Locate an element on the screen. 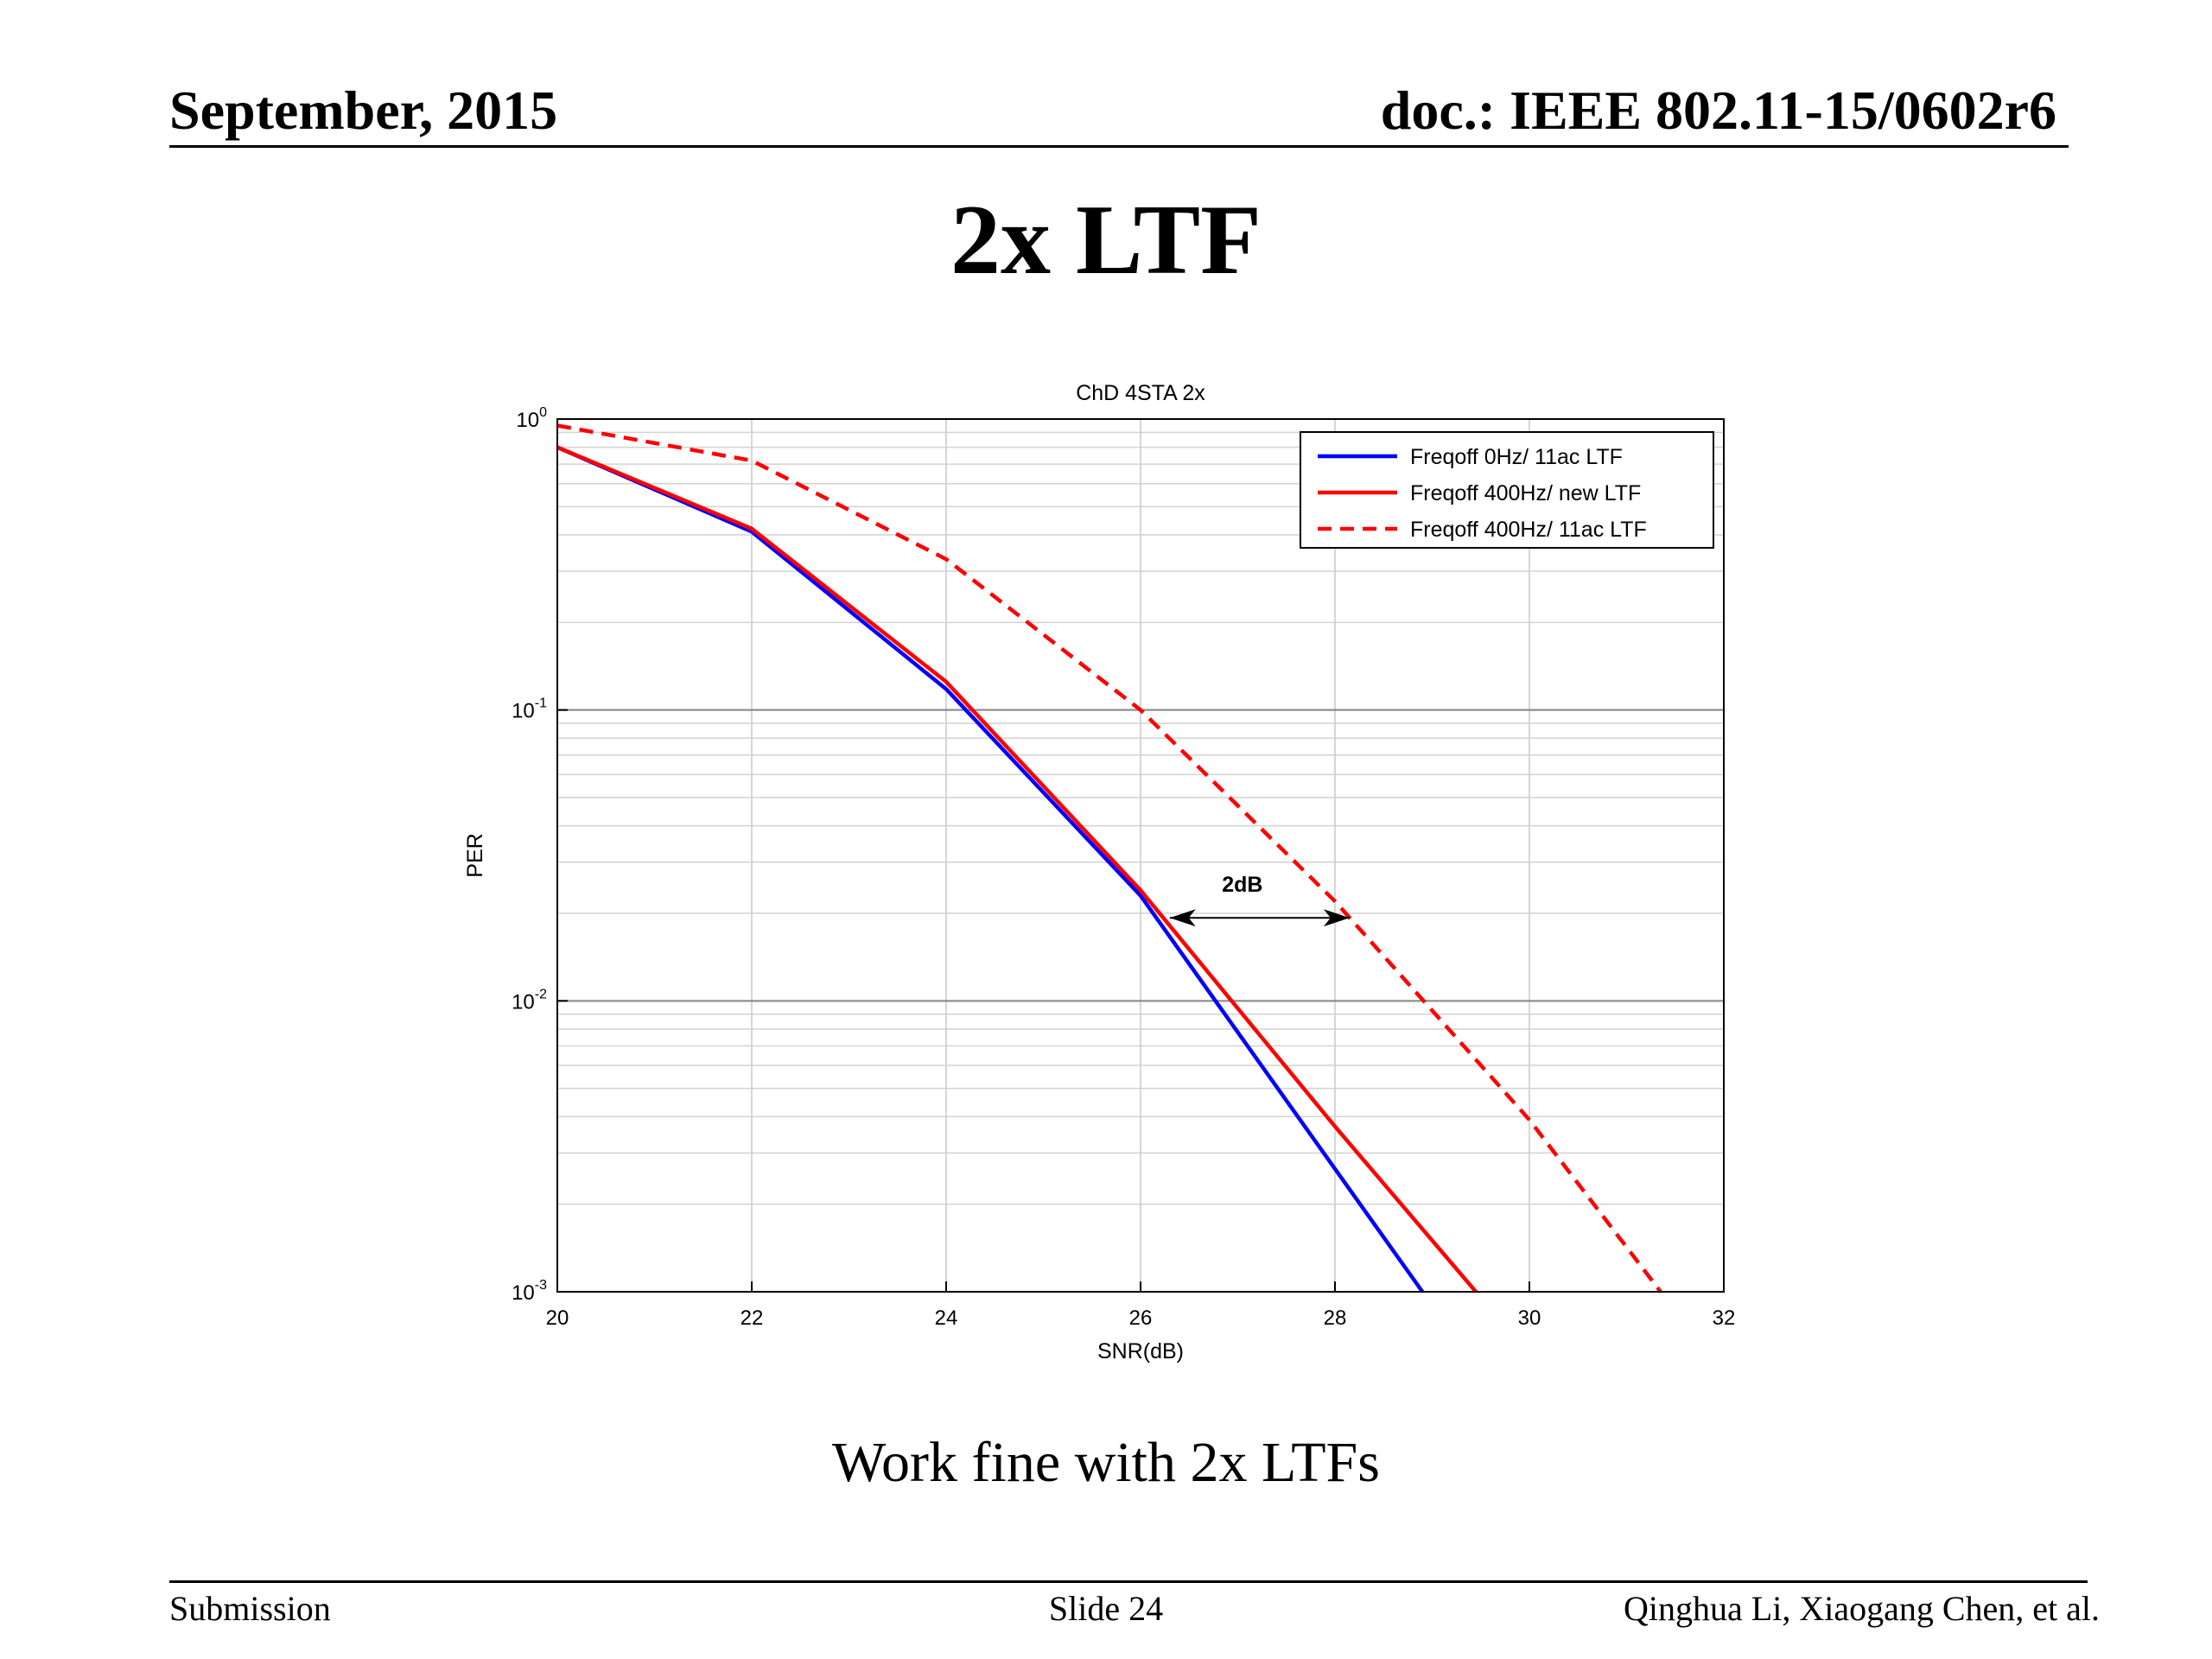 The image size is (2212, 1659). y-axis-label: PER is located at coordinates (475, 855).